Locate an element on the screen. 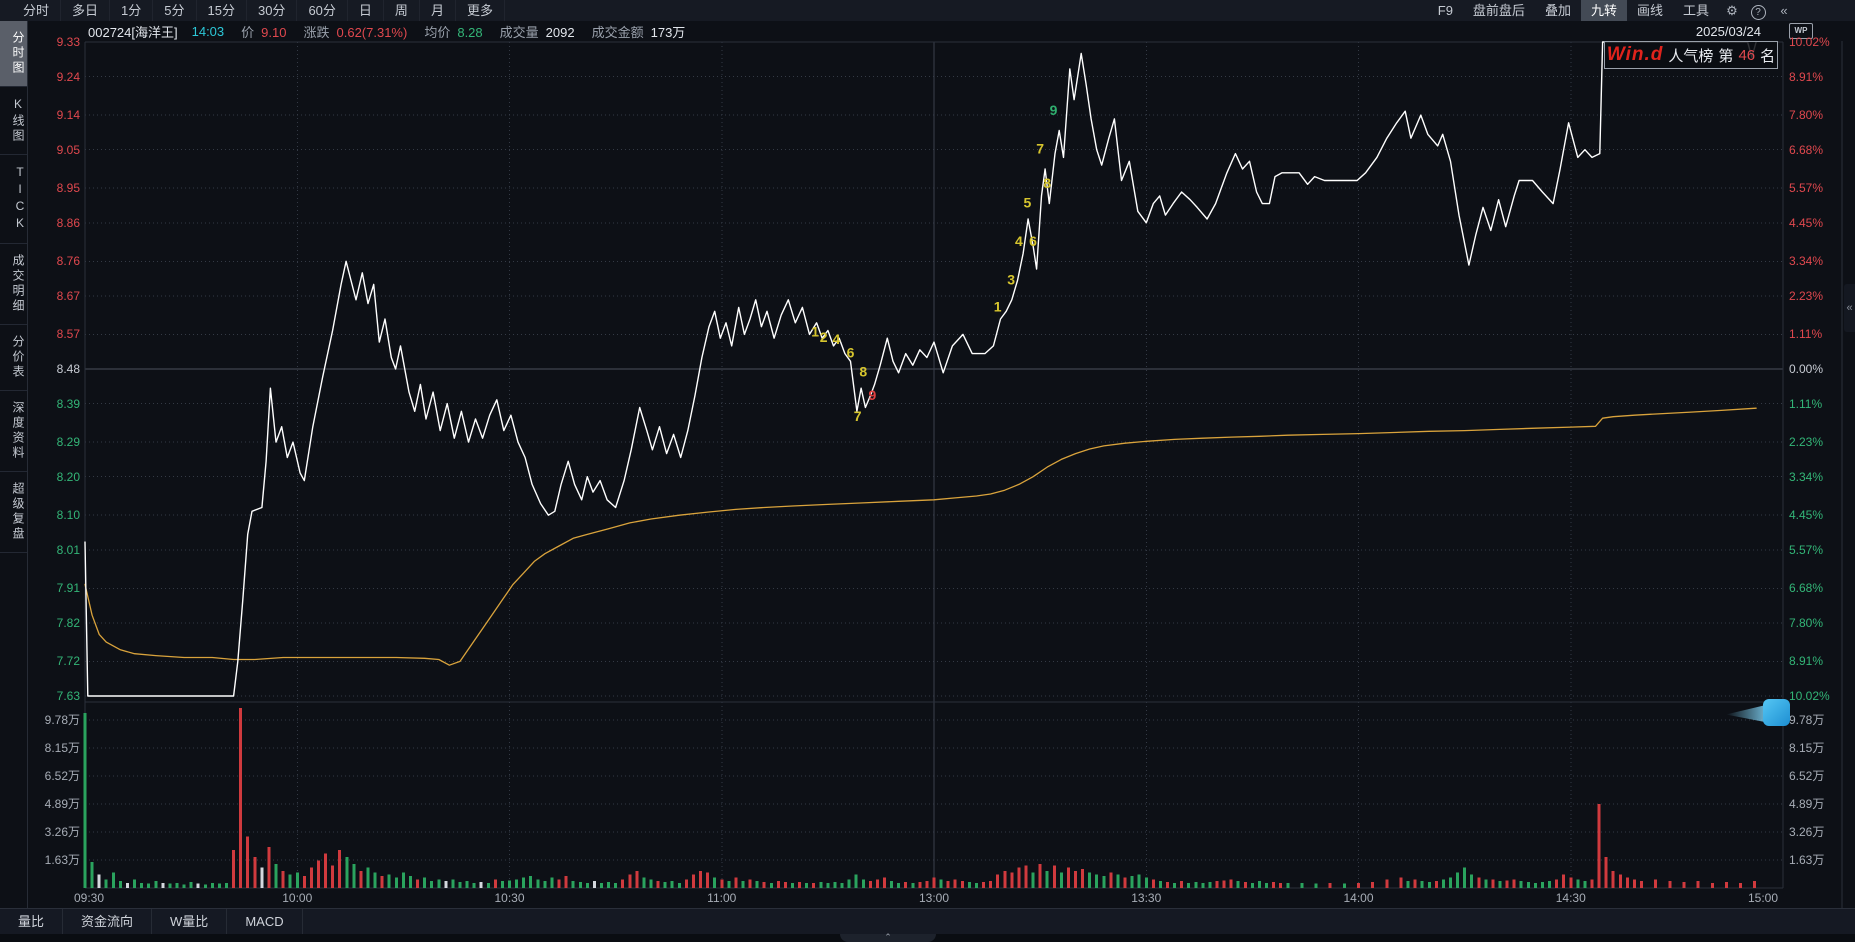 The height and width of the screenshot is (942, 1855). pct-tick-label: 10.02% is located at coordinates (1809, 696).